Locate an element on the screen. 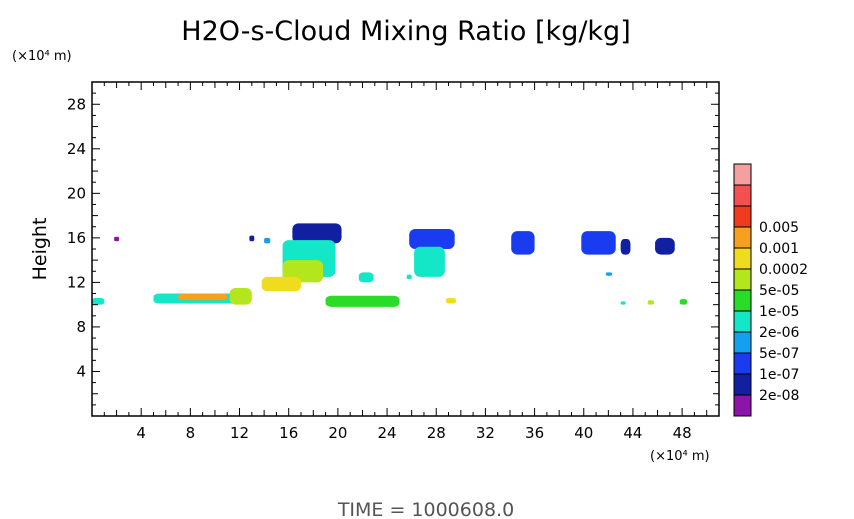 The image size is (854, 519). heatmap-region-tower-28-body is located at coordinates (429, 261).